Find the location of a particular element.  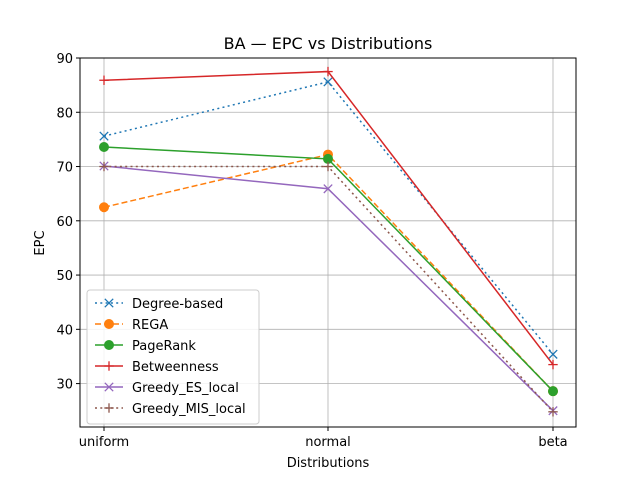

legend-label-pagerank: PageRank is located at coordinates (164, 346).